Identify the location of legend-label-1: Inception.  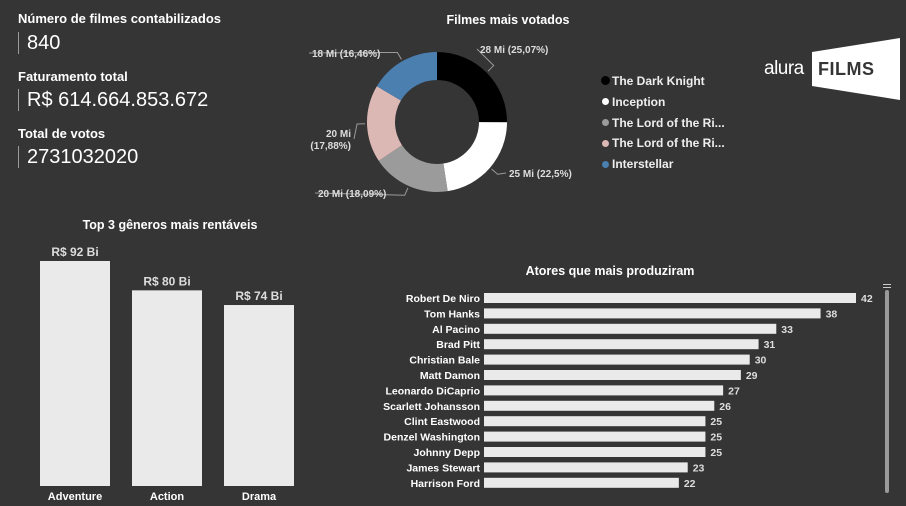
(639, 101).